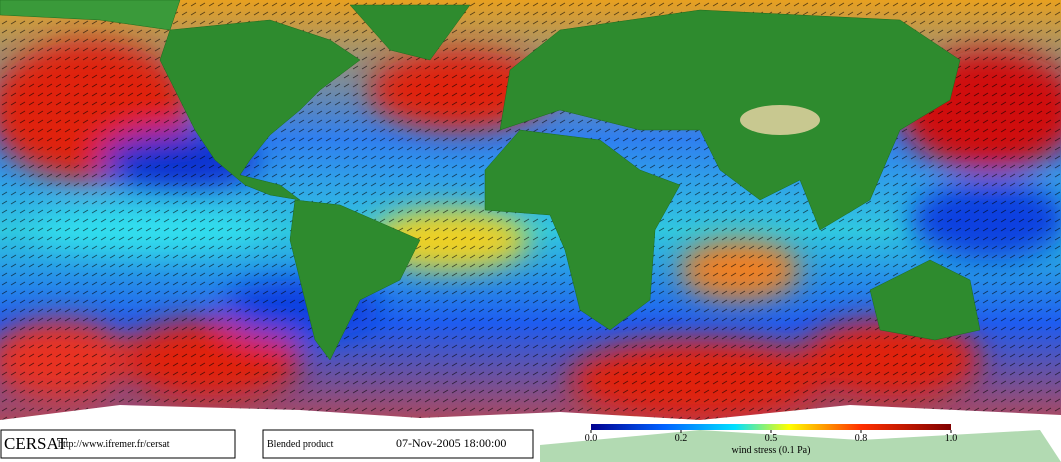 The image size is (1061, 462). Describe the element at coordinates (451, 443) in the screenshot. I see `product-date: 07-Nov-2005 18:00:00` at that location.